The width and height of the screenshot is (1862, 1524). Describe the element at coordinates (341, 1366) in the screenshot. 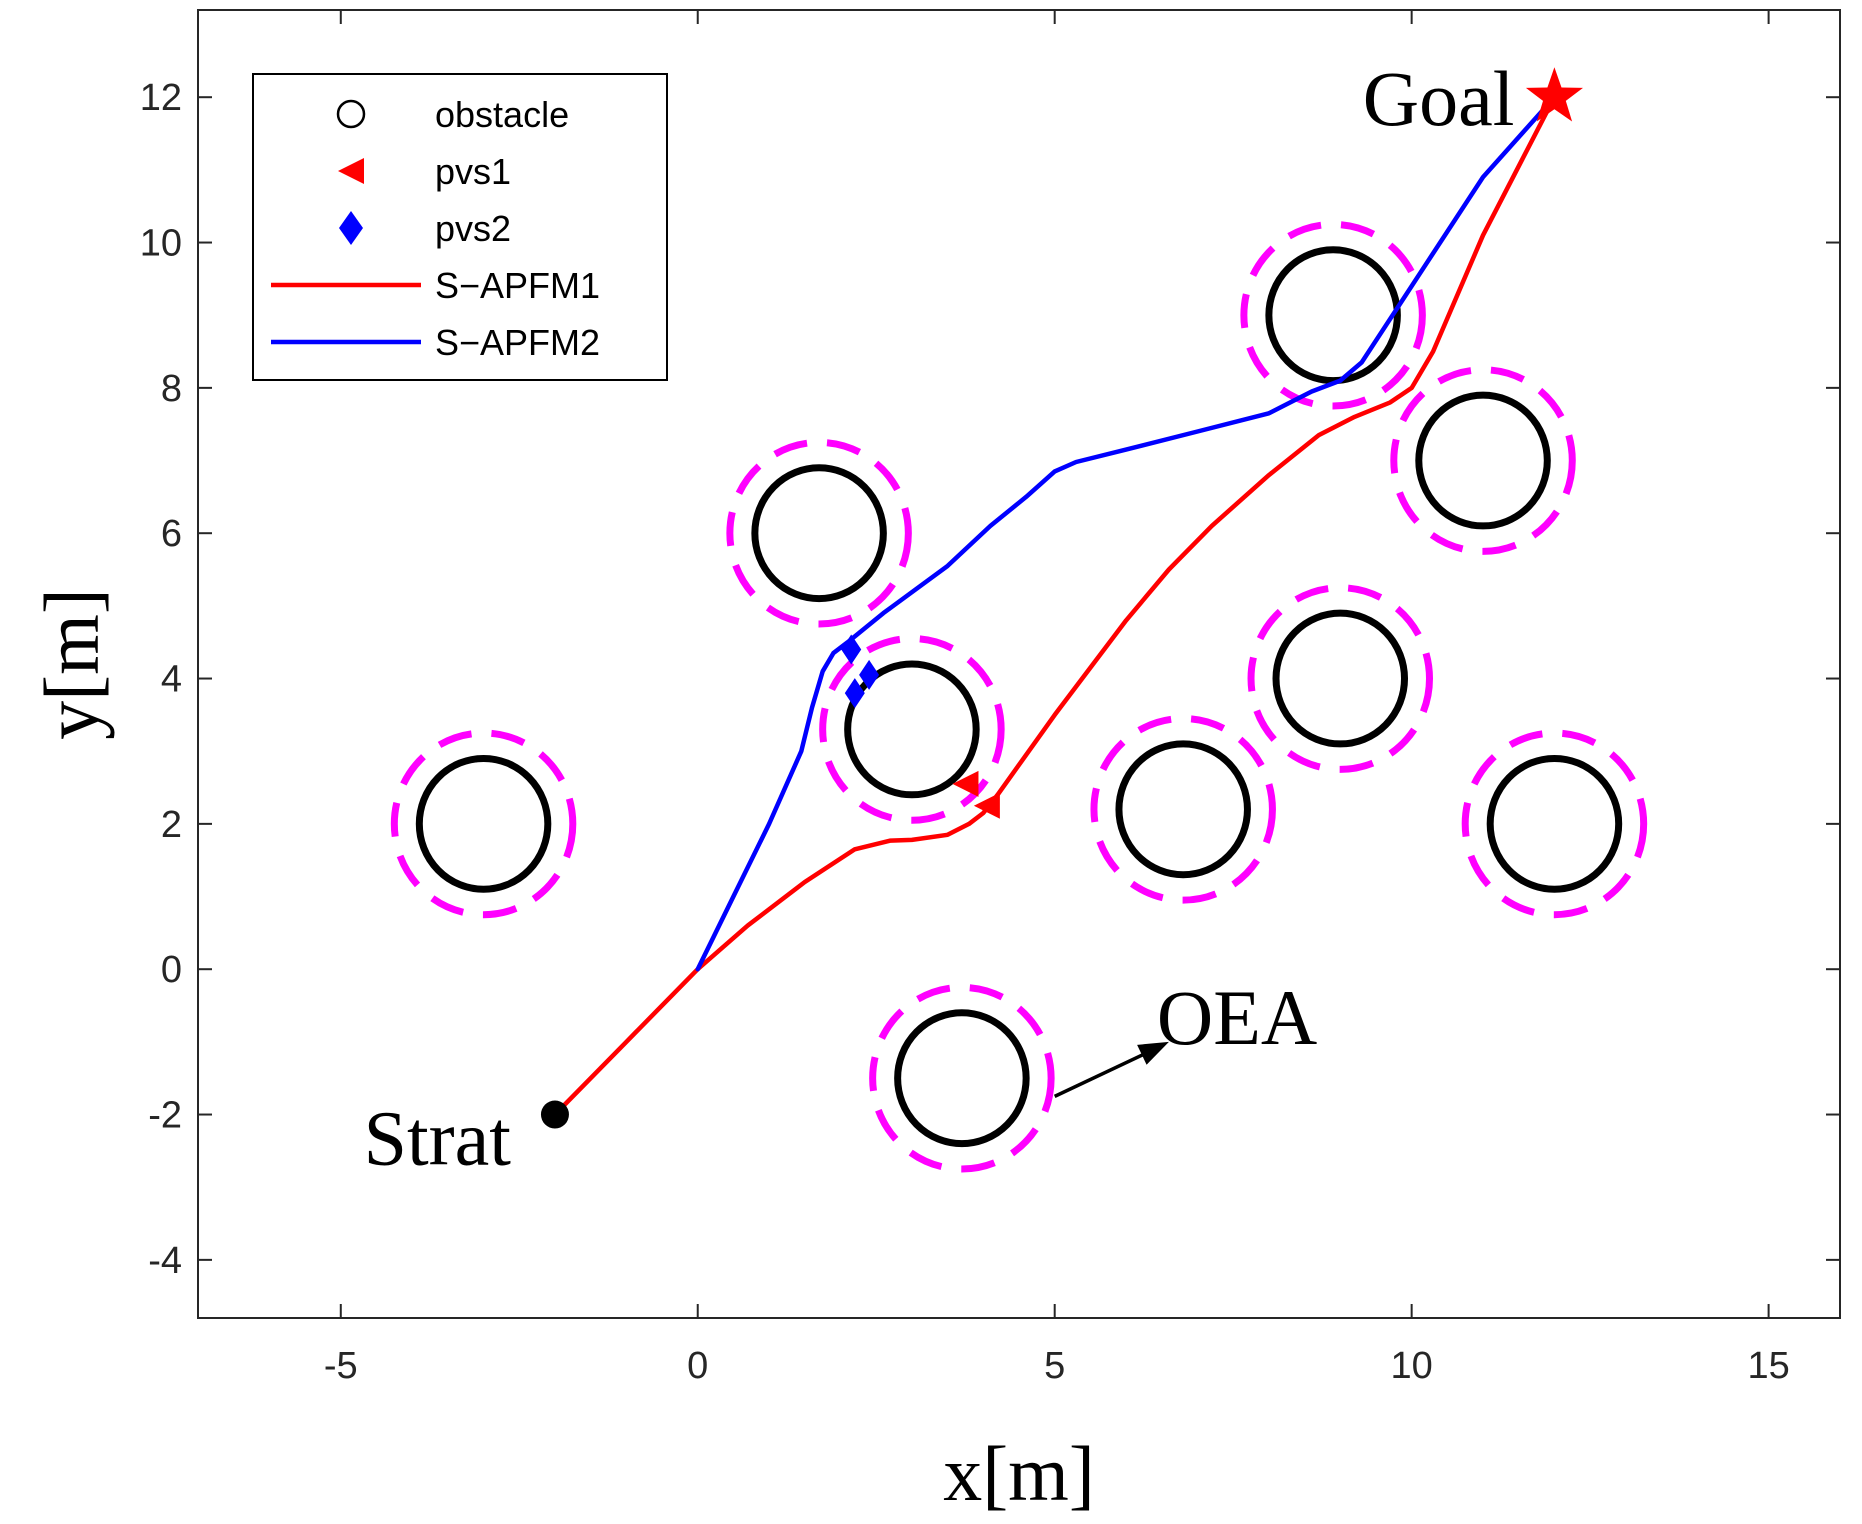

I see `x-tick-label: -5` at that location.